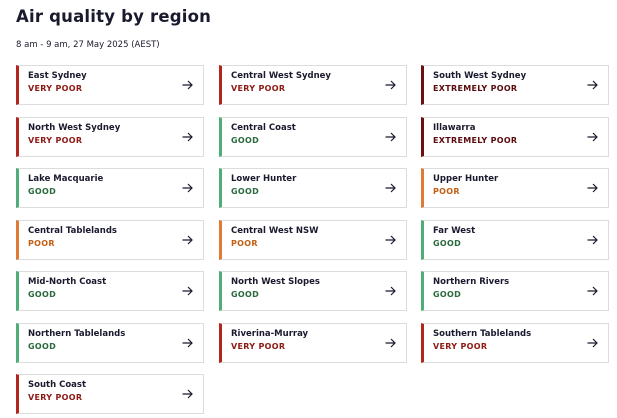  What do you see at coordinates (110, 394) in the screenshot?
I see `region-card: South Coast VERY POOR` at bounding box center [110, 394].